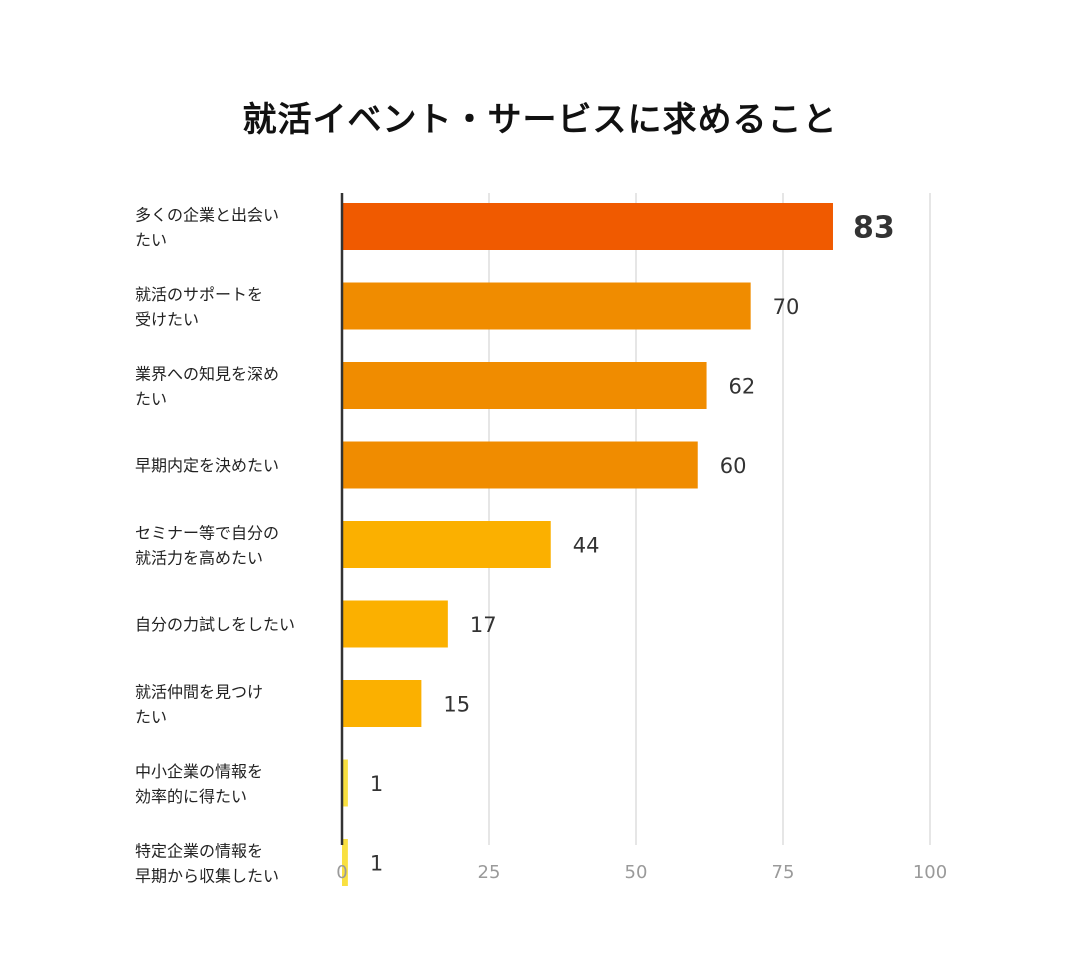 This screenshot has width=1080, height=978. I want to click on x-tick-label-100: 100, so click(930, 872).